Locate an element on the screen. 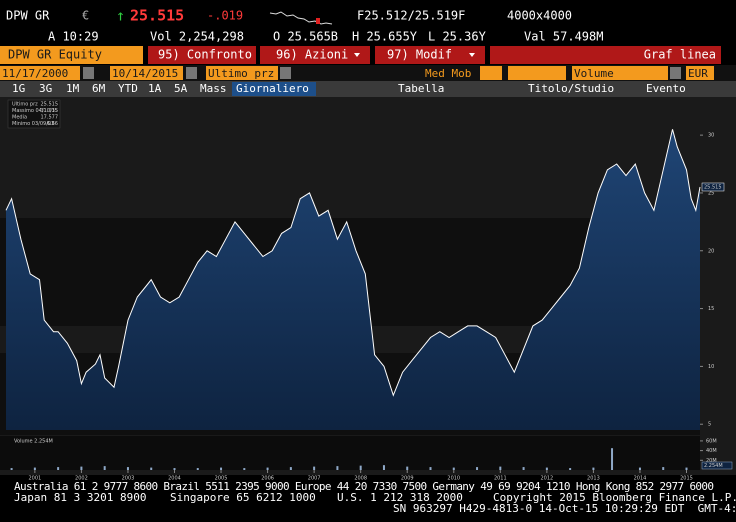  spark-bar is located at coordinates (318, 21).